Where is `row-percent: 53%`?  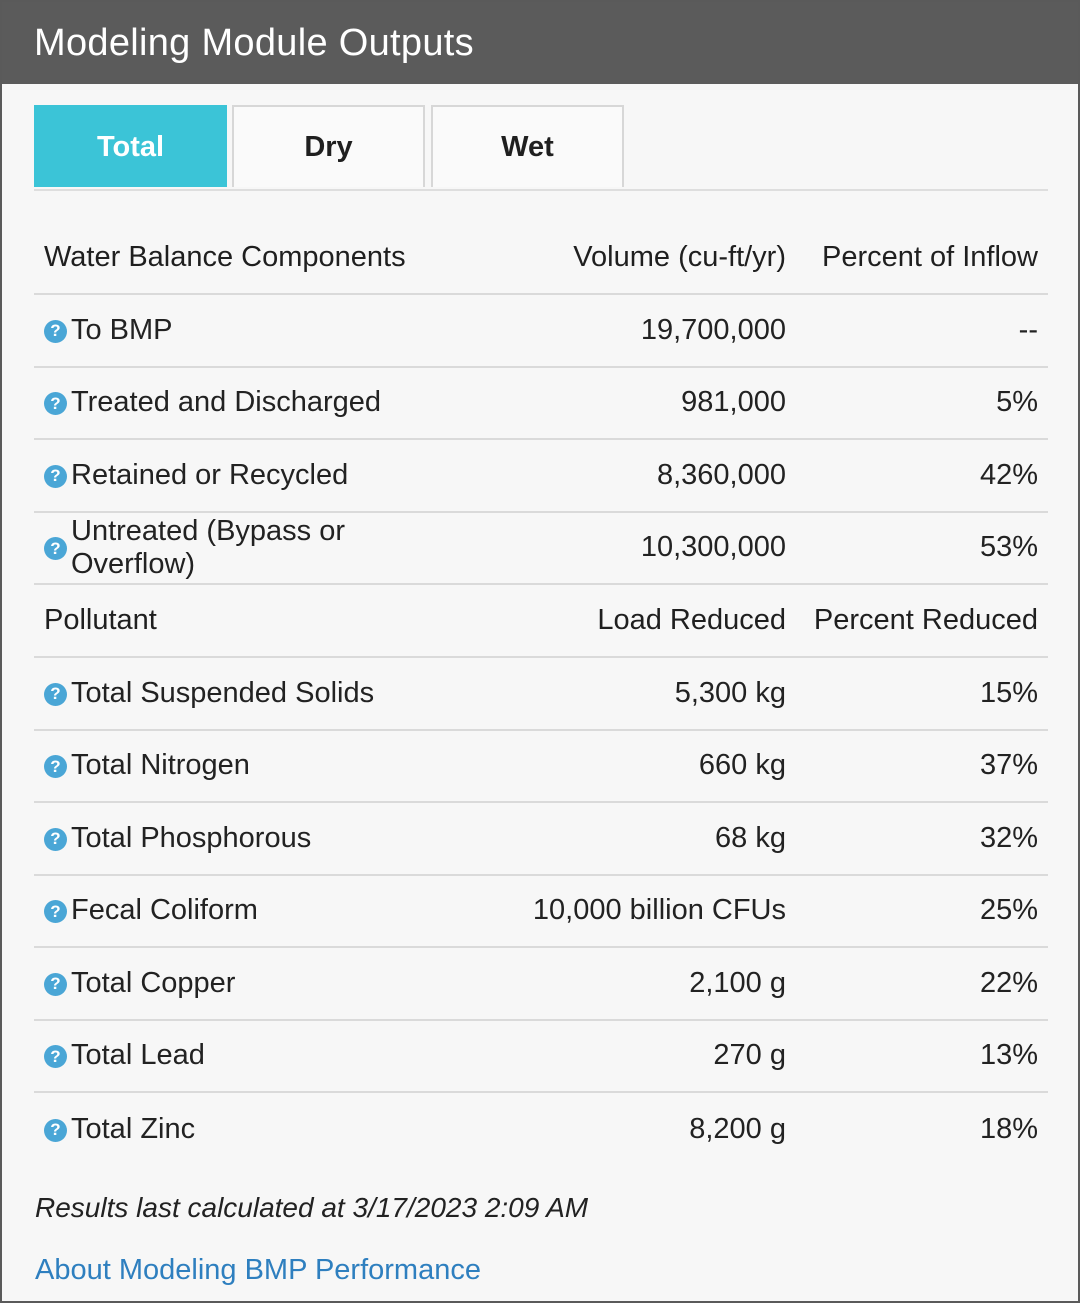
row-percent: 53% is located at coordinates (1008, 547).